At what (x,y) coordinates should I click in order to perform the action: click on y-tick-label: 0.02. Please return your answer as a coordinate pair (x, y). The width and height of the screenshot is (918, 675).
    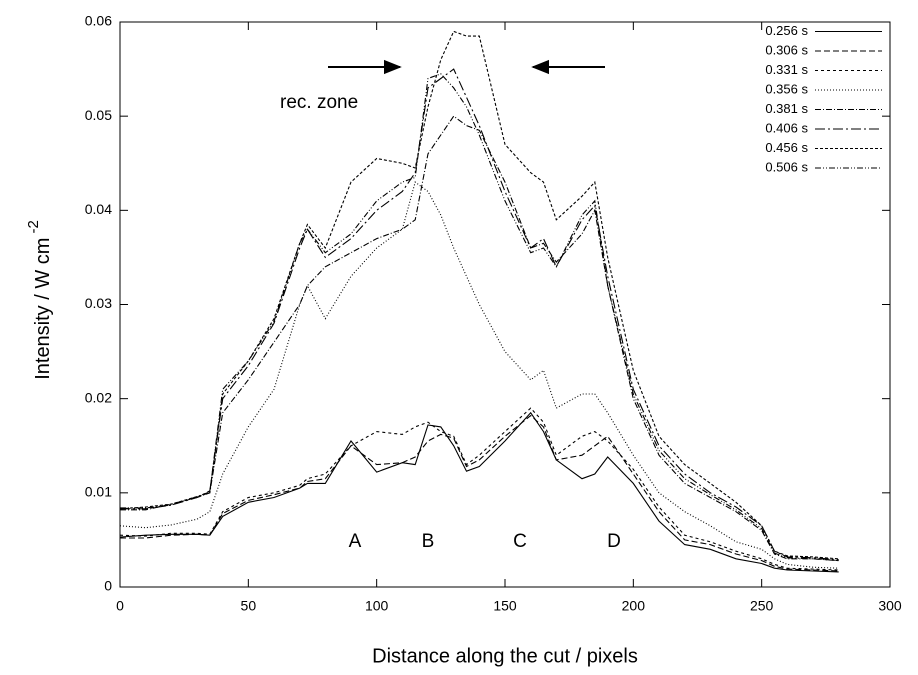
    Looking at the image, I should click on (98, 397).